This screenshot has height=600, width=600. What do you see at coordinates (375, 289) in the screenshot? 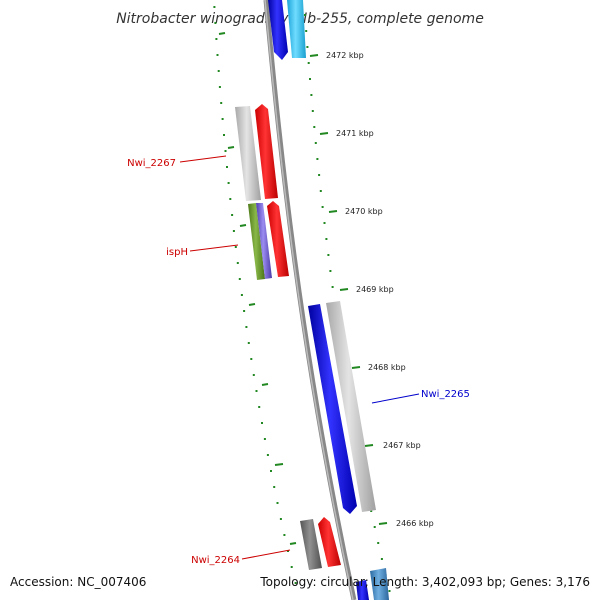
I see `tick-label: 2469 kbp` at bounding box center [375, 289].